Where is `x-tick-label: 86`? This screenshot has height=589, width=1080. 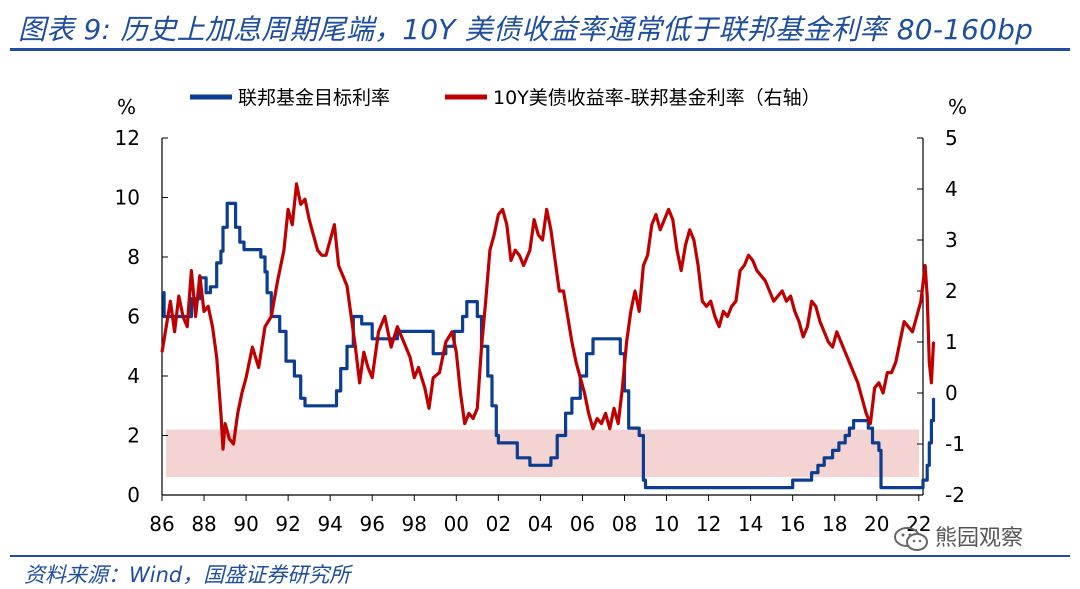 x-tick-label: 86 is located at coordinates (161, 524).